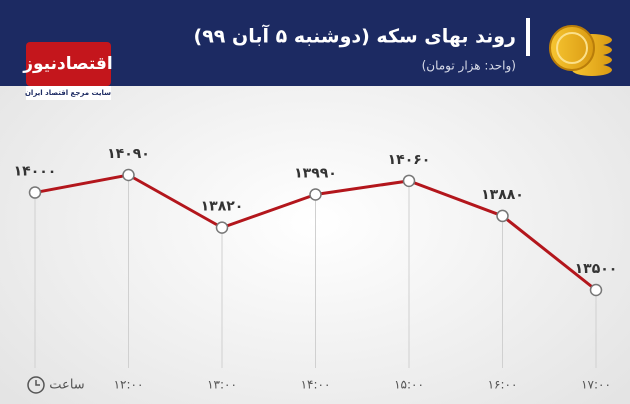  Describe the element at coordinates (409, 385) in the screenshot. I see `x-tick-label: ۱۵:۰۰` at that location.